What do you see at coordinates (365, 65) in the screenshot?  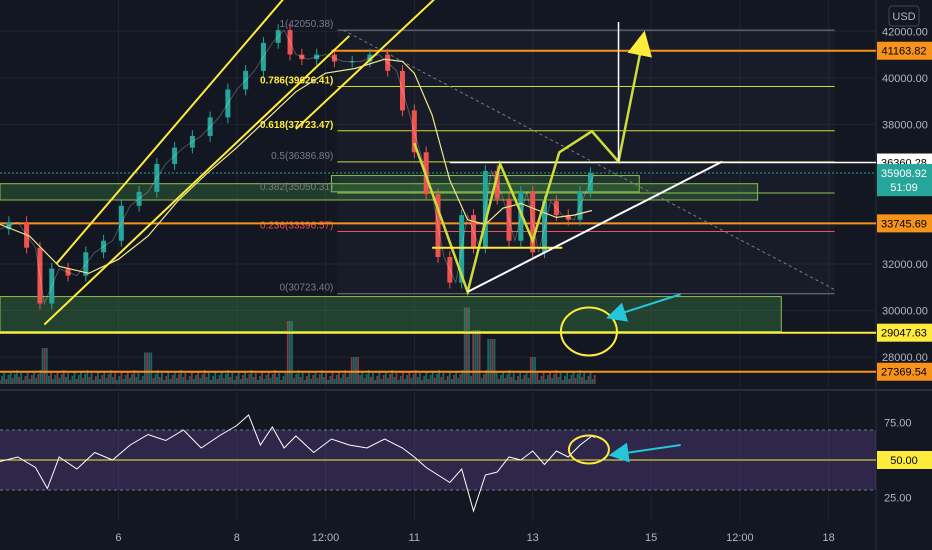 I see `channel-extension-line` at bounding box center [365, 65].